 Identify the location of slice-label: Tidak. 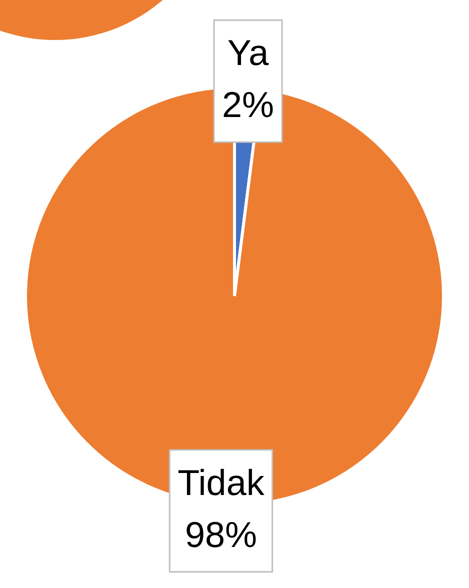
(222, 482).